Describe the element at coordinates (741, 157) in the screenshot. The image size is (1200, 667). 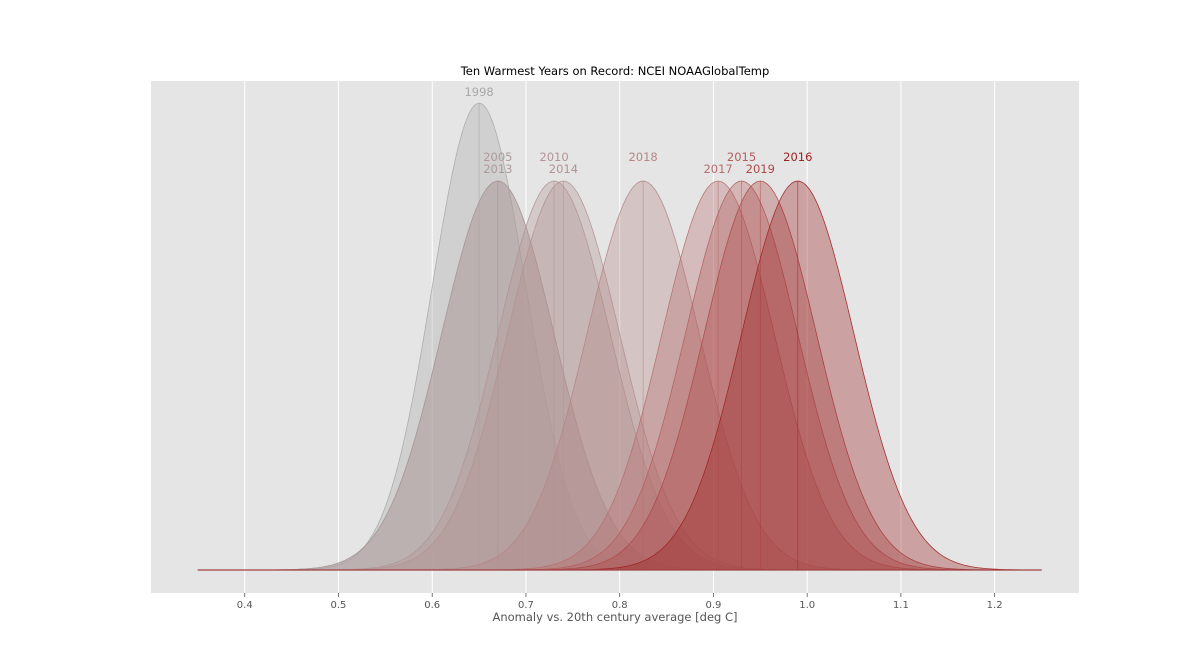
I see `year-label-2015: 2015` at that location.